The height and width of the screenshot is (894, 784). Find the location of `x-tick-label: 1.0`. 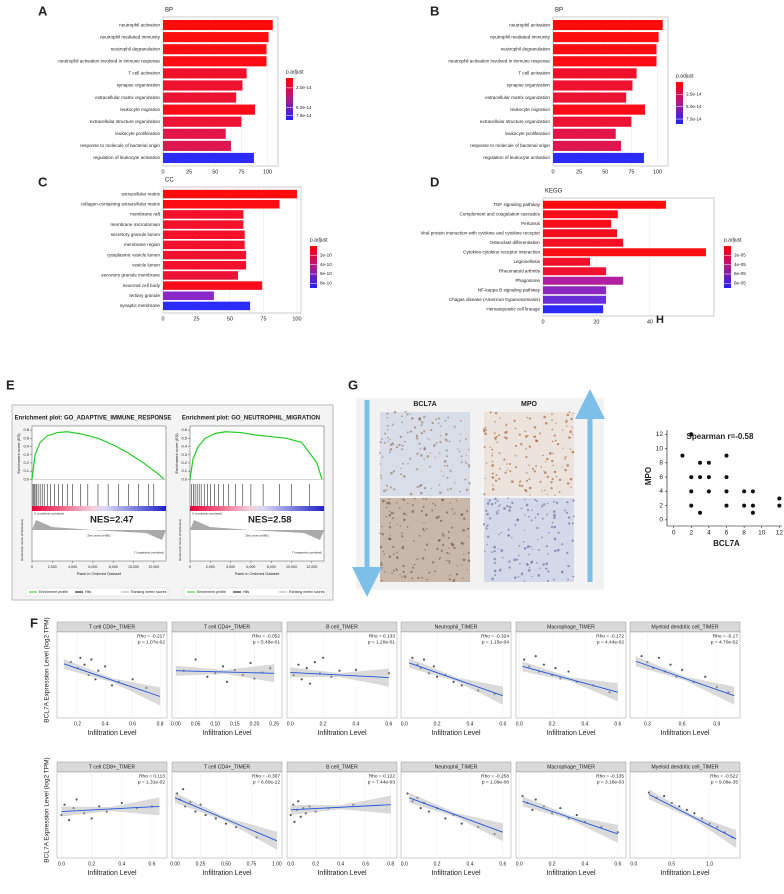

x-tick-label: 1.0 is located at coordinates (709, 864).